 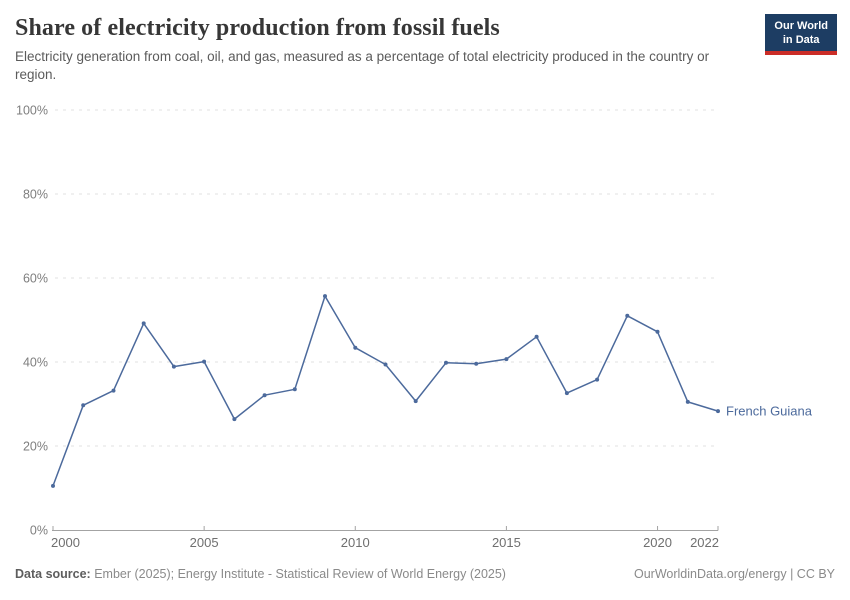 I want to click on x-axis-tick-label: 2005, so click(x=204, y=542).